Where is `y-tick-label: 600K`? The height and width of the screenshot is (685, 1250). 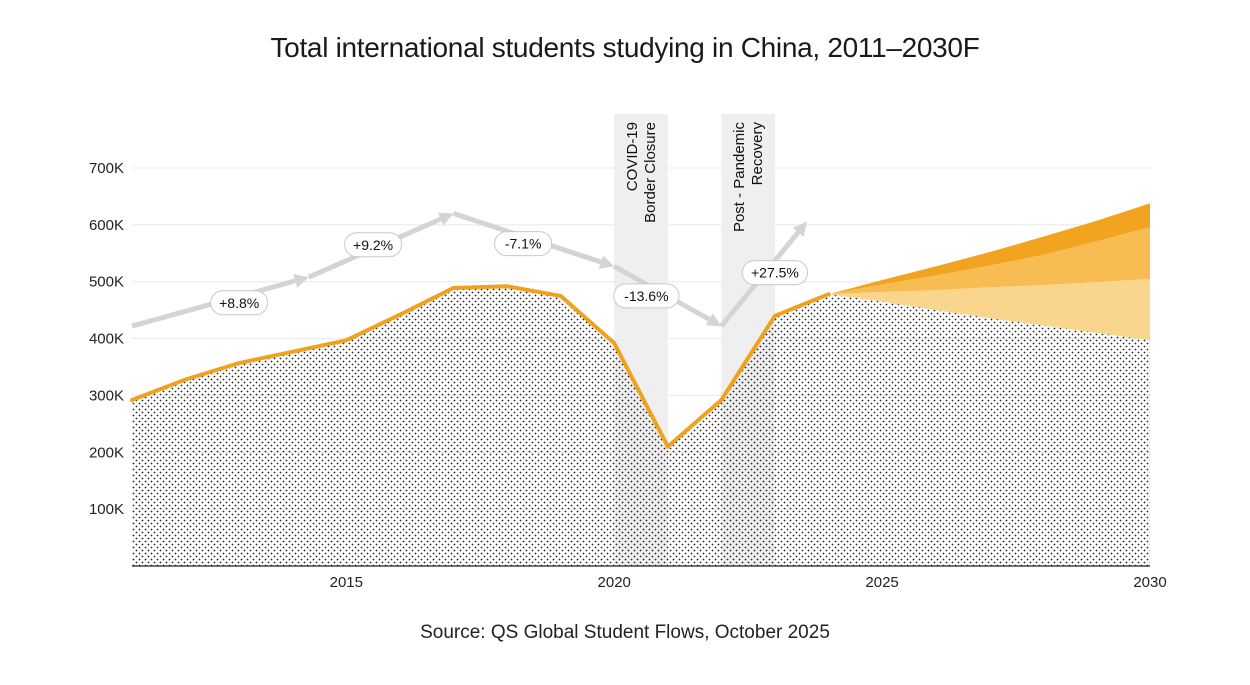 y-tick-label: 600K is located at coordinates (106, 225).